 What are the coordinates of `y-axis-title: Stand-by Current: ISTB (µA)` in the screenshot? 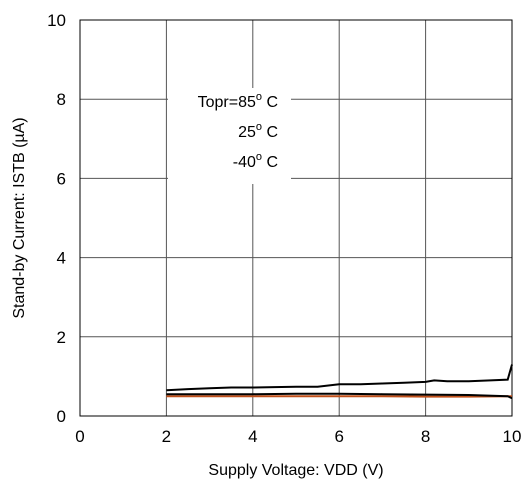 It's located at (19, 217).